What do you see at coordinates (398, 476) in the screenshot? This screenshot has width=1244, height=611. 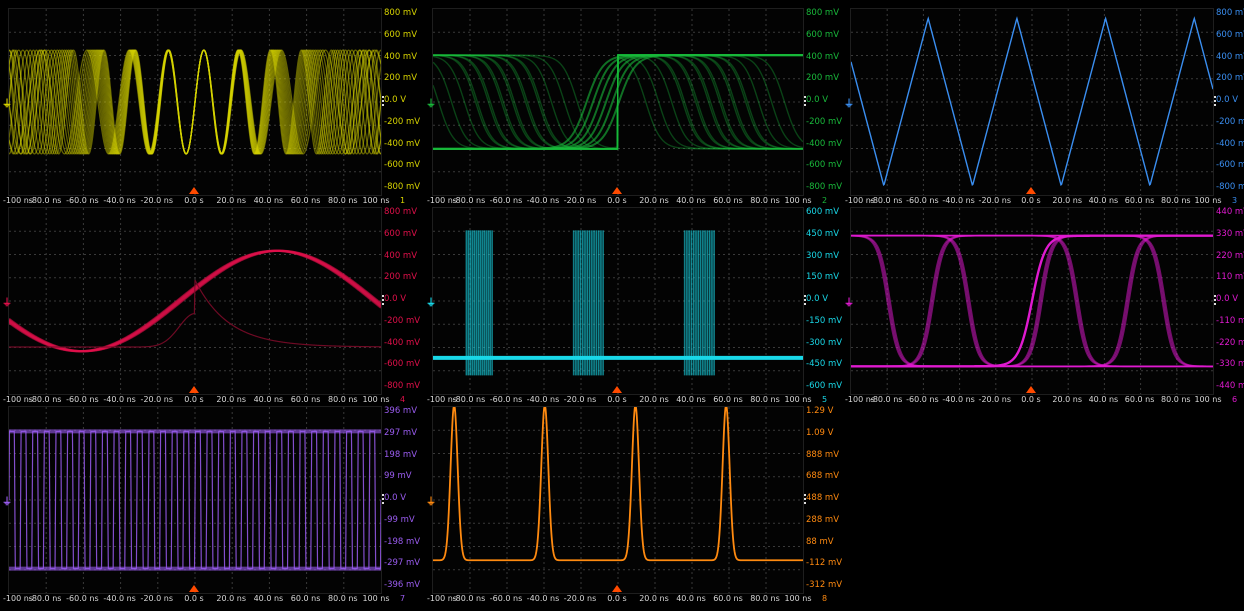 I see `y-axis-label: 99 mV` at bounding box center [398, 476].